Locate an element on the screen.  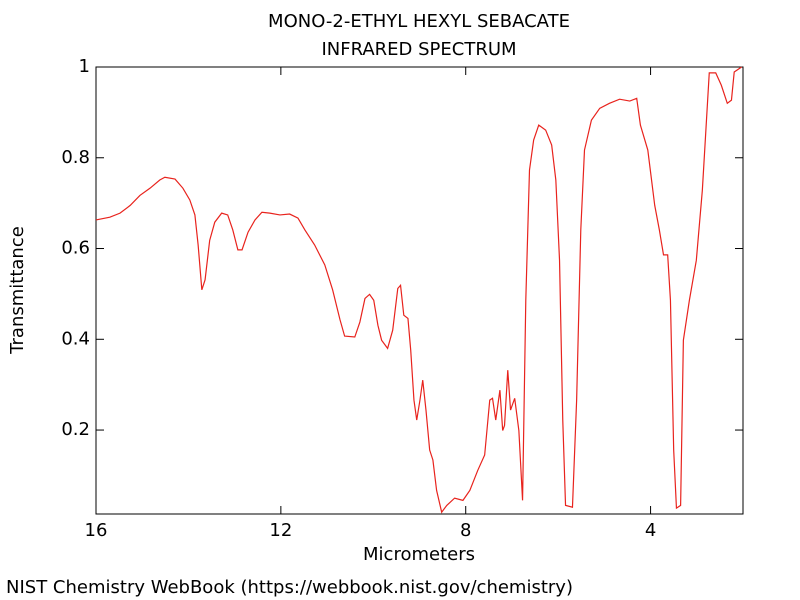
chart-title: MONO-2-ETHYL HEXYL SEBACATE is located at coordinates (419, 21).